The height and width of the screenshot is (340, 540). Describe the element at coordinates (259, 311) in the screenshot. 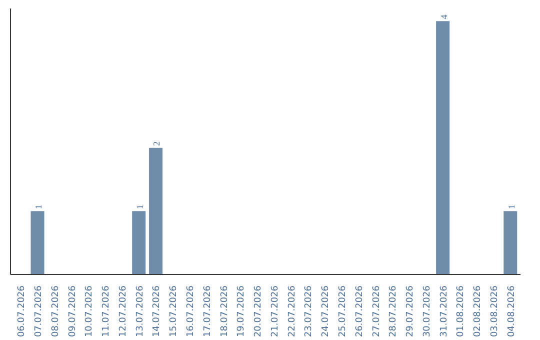

I see `x-tick-label: 20.07.2026` at that location.